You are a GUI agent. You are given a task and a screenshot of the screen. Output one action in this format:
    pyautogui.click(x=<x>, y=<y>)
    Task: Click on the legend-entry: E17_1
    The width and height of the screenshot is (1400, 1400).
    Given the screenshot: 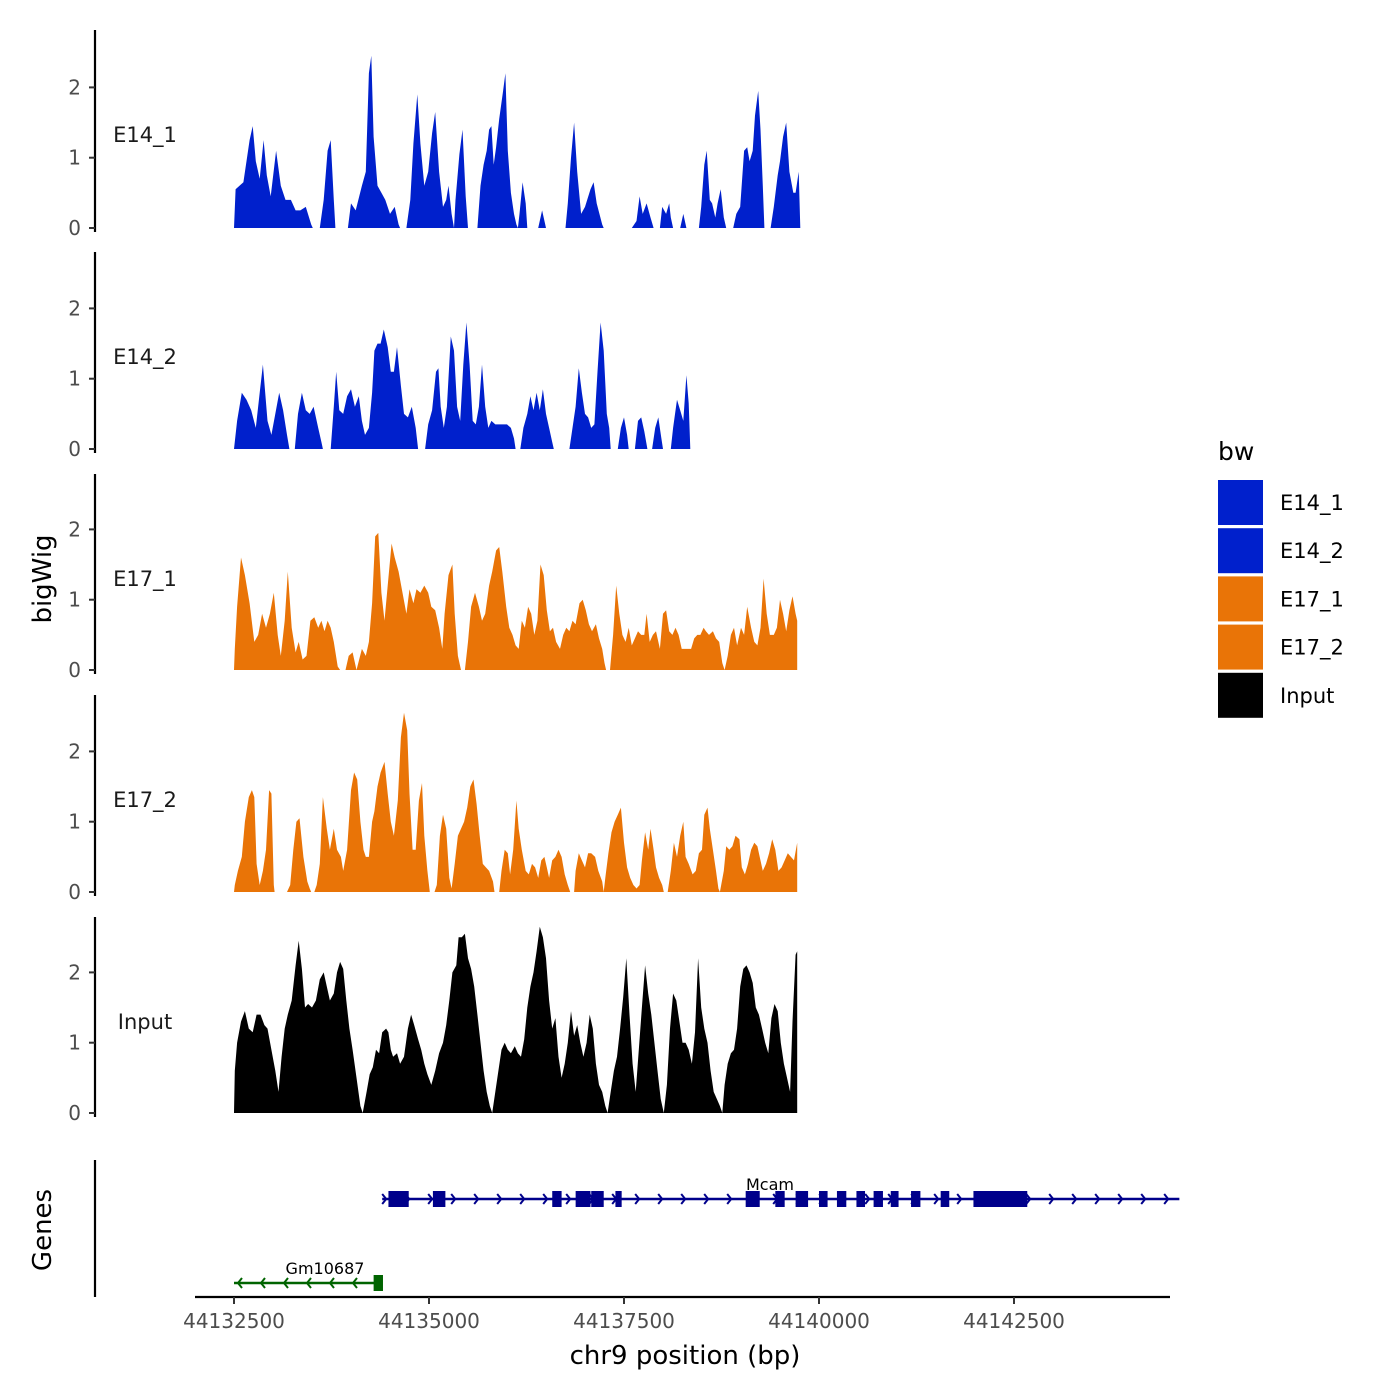 What is the action you would take?
    pyautogui.click(x=1281, y=599)
    